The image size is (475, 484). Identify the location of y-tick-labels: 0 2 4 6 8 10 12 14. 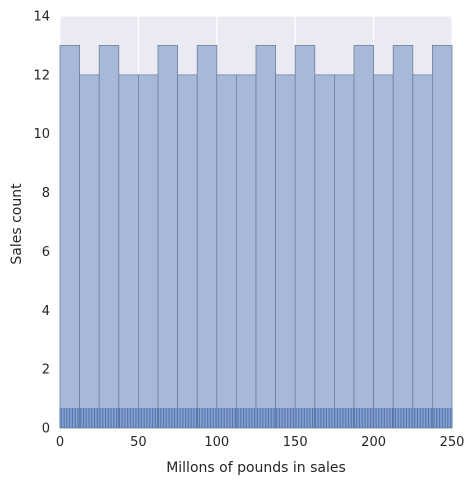
(41, 223).